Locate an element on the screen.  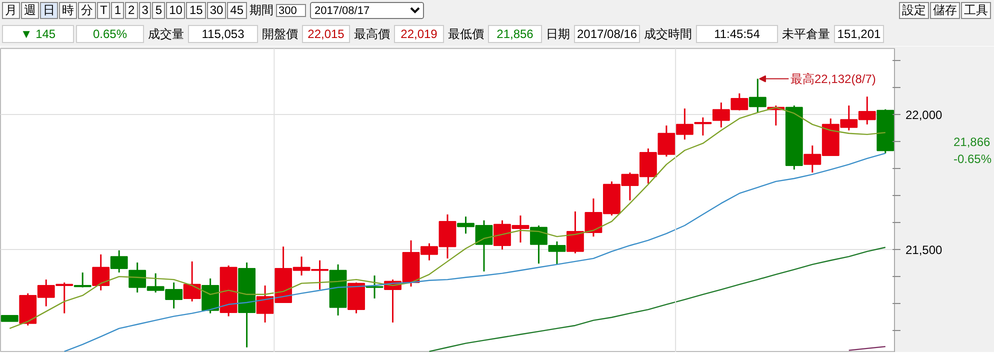
text: 日 is located at coordinates (49, 11).